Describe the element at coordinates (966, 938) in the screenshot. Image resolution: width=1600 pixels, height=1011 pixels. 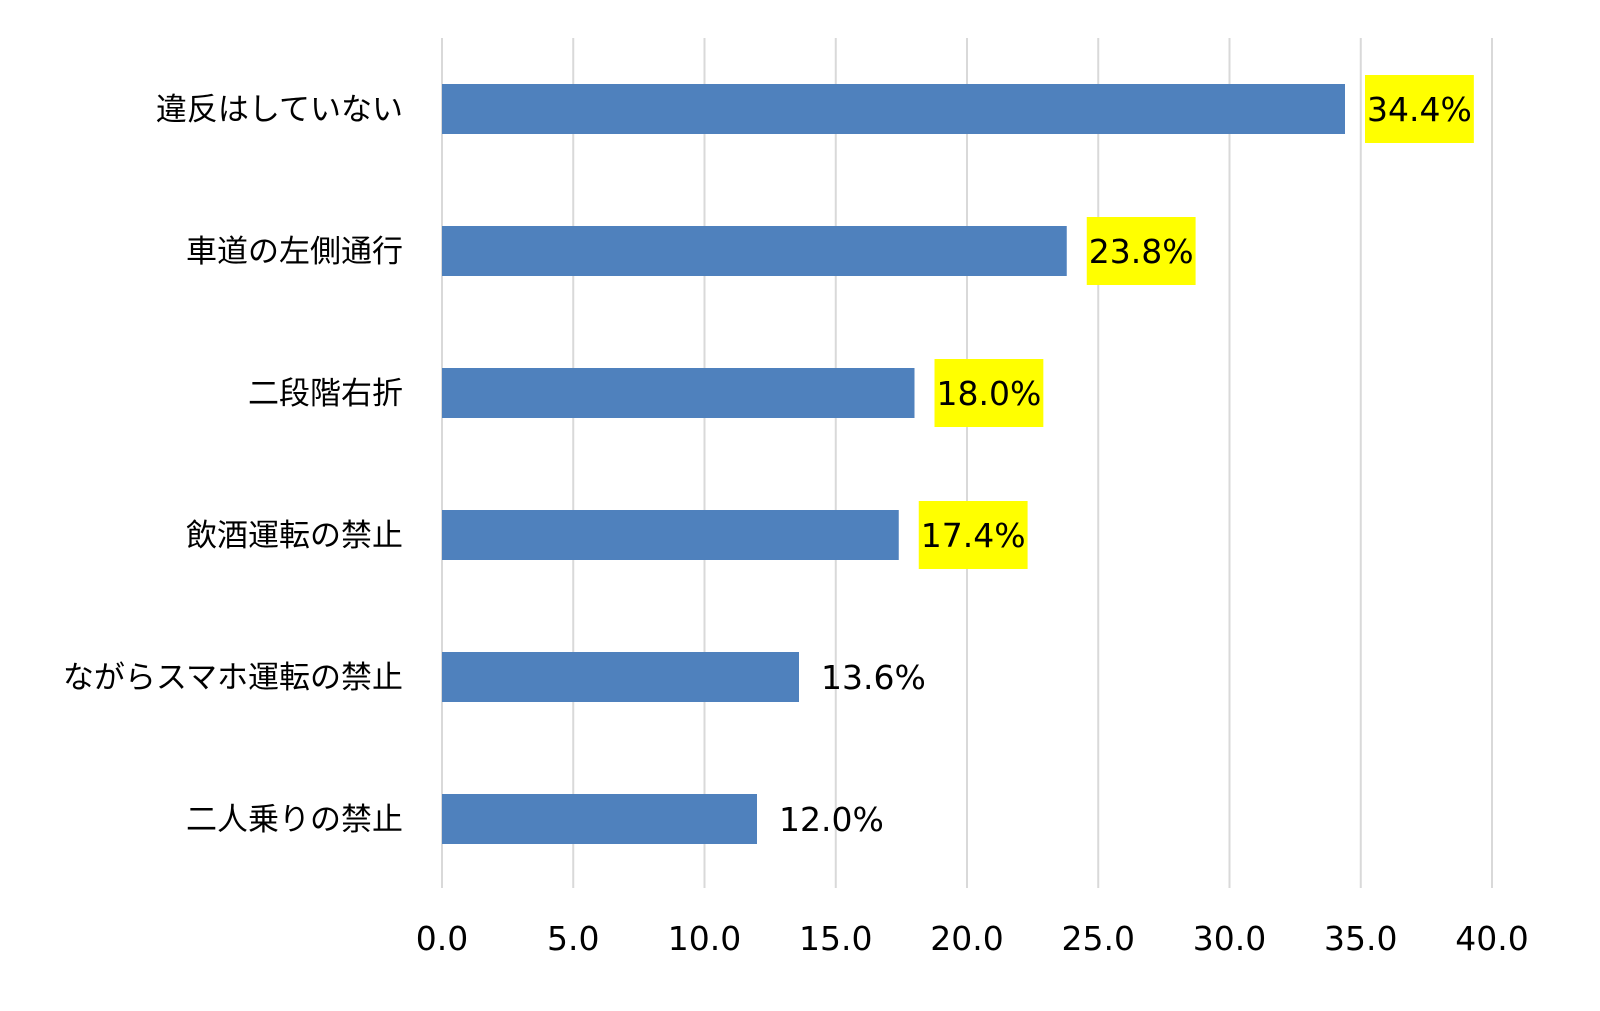
I see `x-tick-label: 20.0` at that location.